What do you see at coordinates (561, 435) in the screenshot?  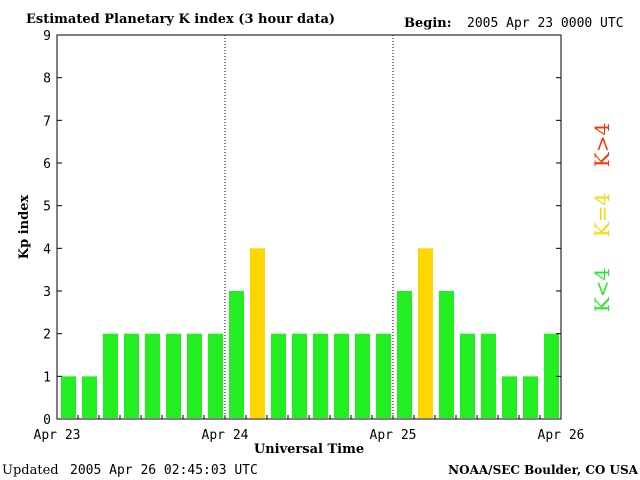 I see `x-tick-label: Apr 26` at bounding box center [561, 435].